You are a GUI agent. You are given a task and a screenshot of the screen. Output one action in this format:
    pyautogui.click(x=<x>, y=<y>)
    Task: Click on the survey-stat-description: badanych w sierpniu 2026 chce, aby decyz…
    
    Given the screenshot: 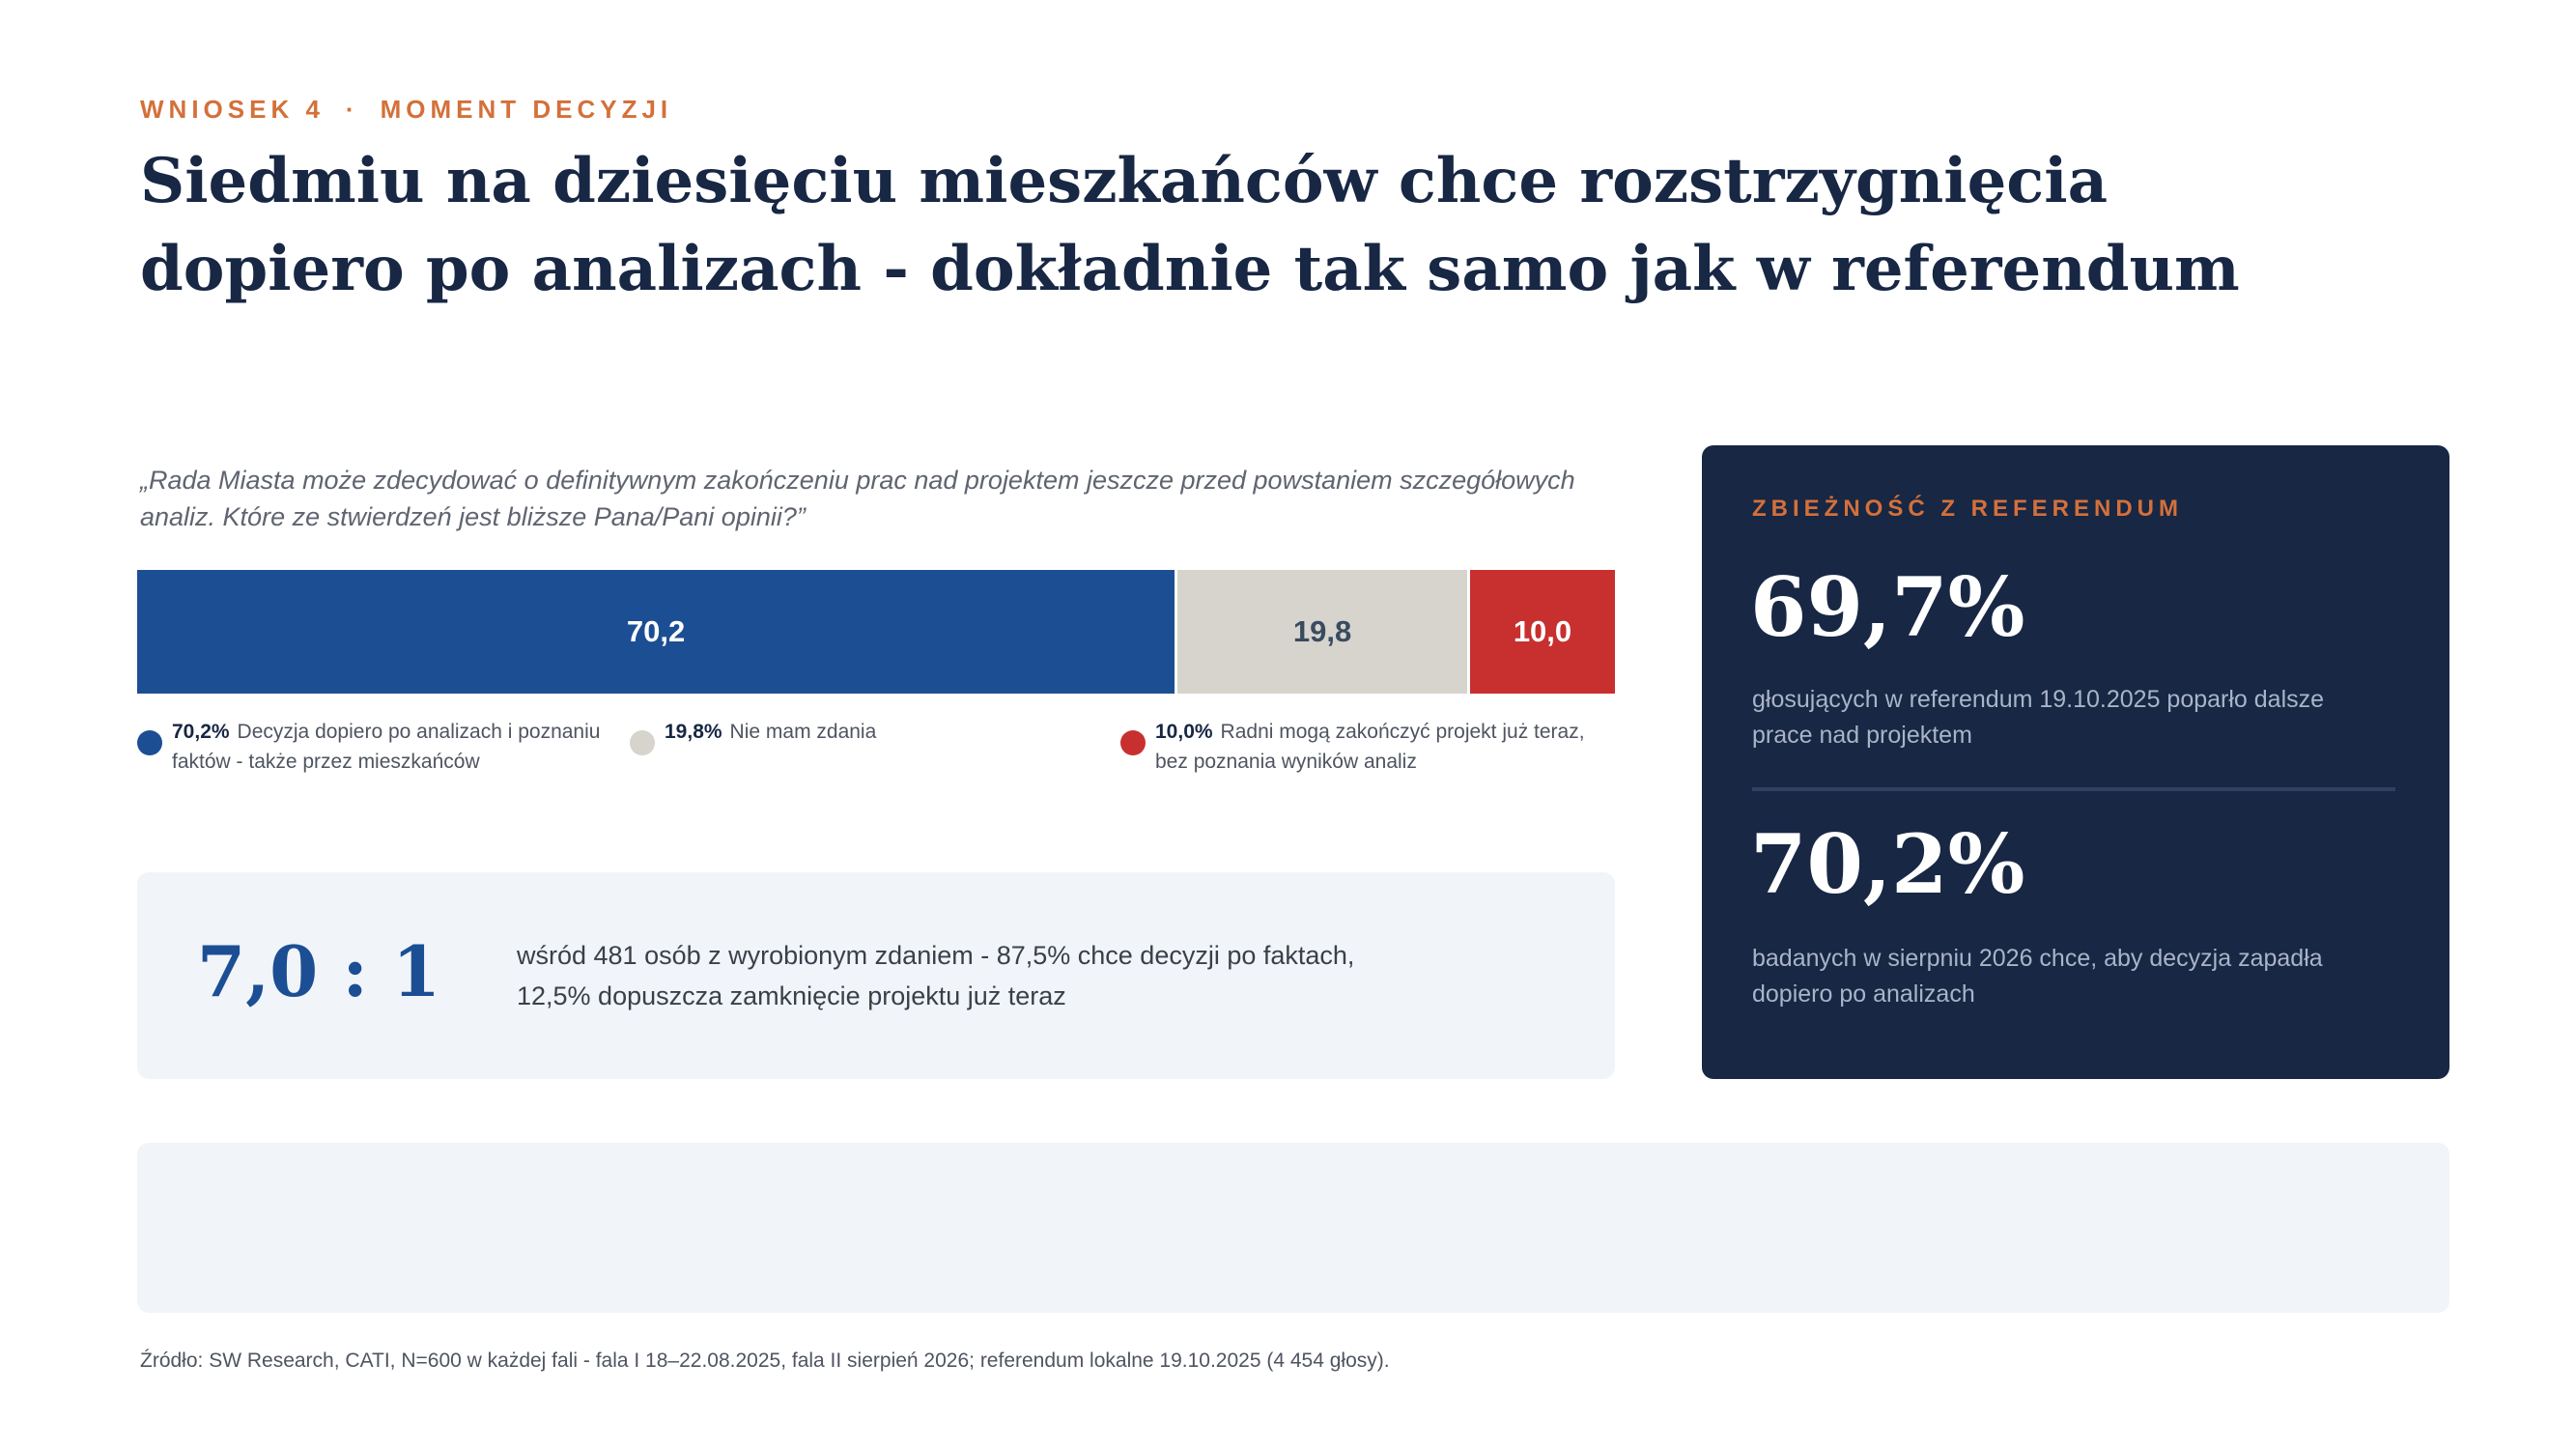 What is the action you would take?
    pyautogui.click(x=2037, y=976)
    